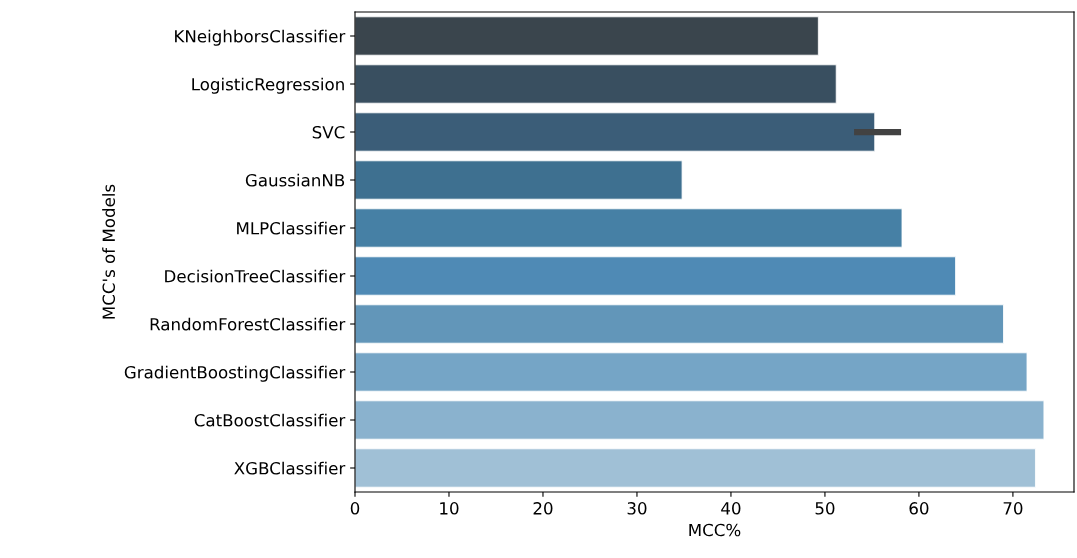  What do you see at coordinates (328, 132) in the screenshot?
I see `y-tick-label: SVC` at bounding box center [328, 132].